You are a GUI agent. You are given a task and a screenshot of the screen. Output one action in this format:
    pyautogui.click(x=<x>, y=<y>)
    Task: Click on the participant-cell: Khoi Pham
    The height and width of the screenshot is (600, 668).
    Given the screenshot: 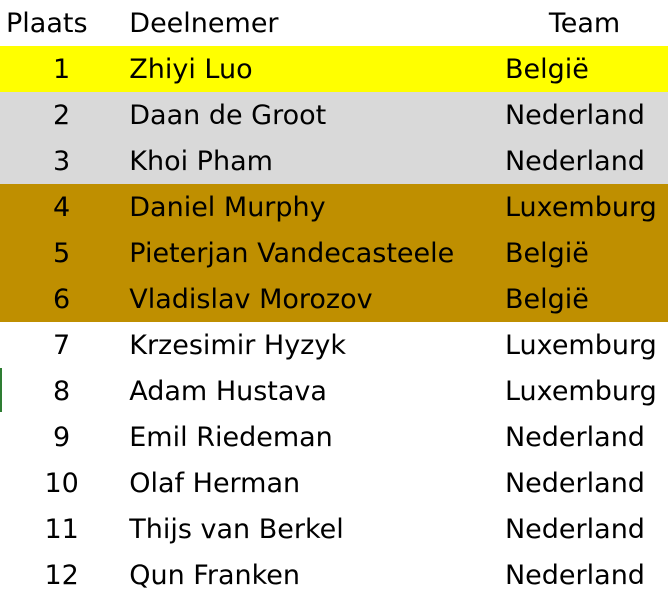 What is the action you would take?
    pyautogui.click(x=201, y=161)
    